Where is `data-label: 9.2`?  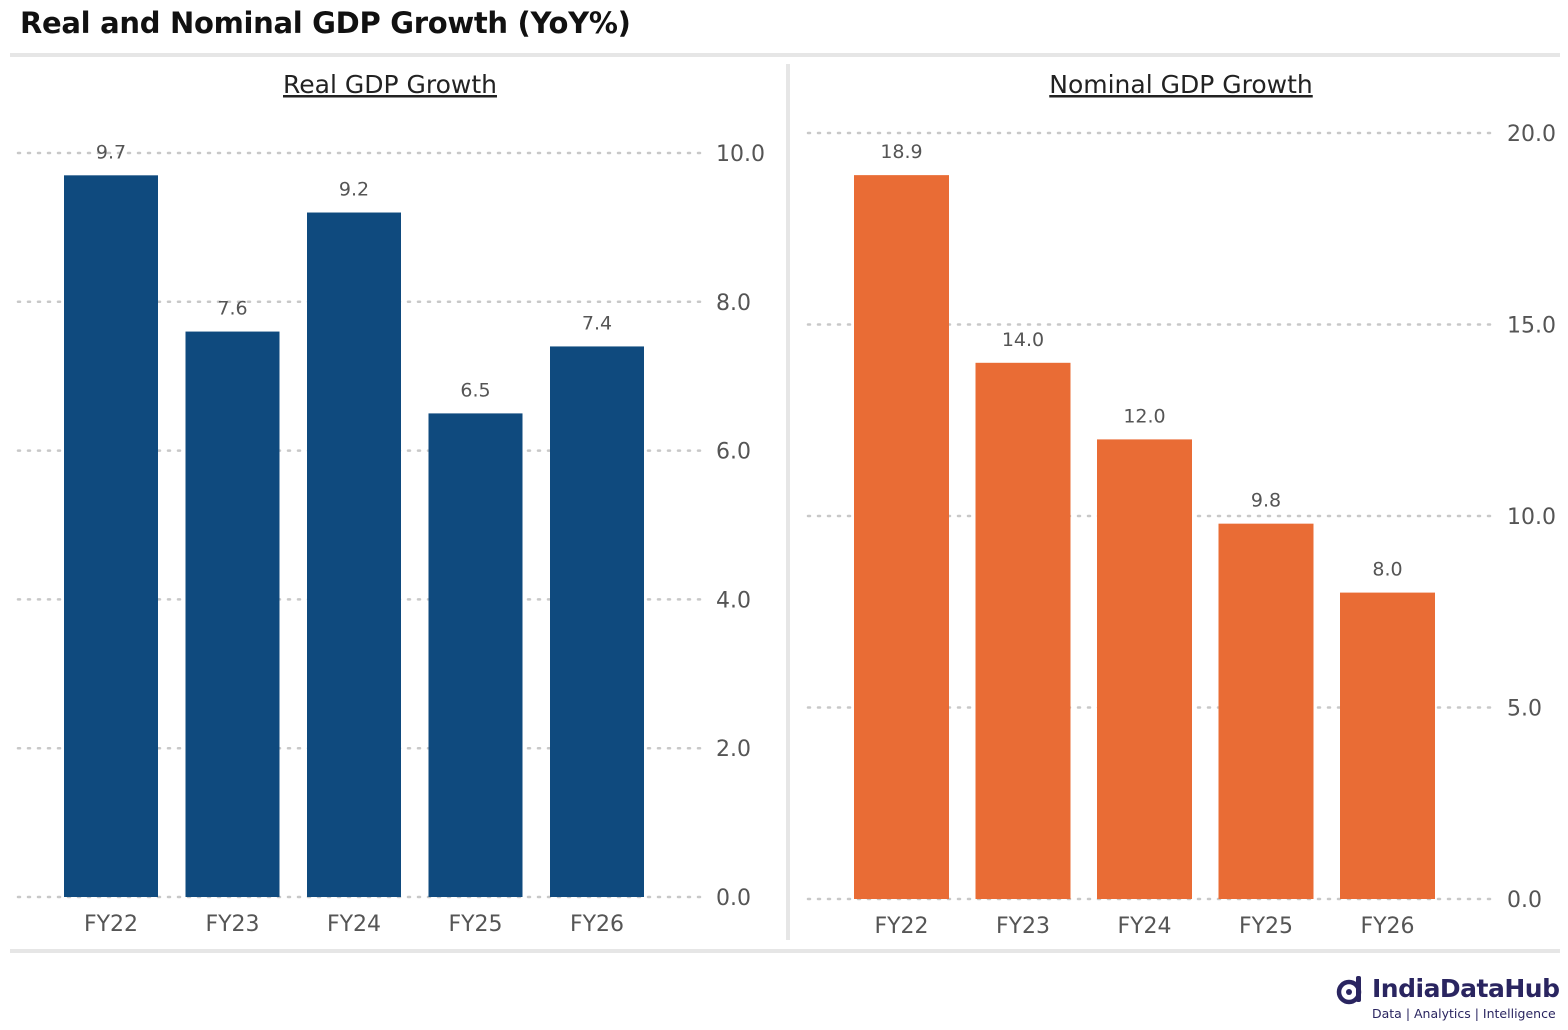 data-label: 9.2 is located at coordinates (354, 190).